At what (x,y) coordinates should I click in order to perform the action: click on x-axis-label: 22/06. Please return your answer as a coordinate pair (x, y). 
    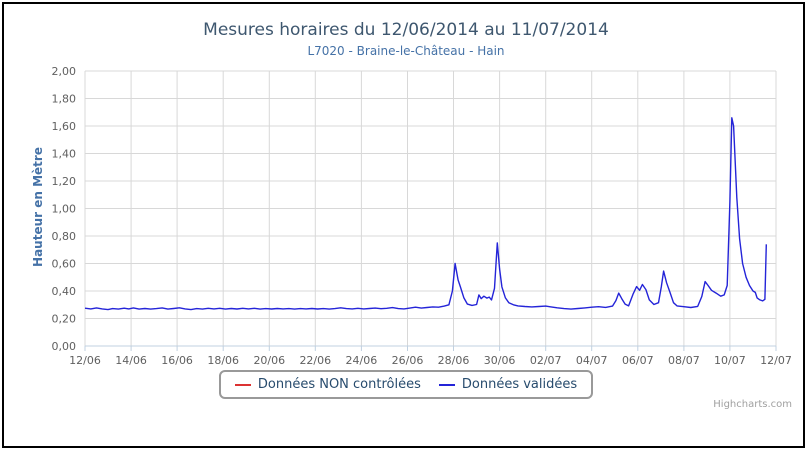
    Looking at the image, I should click on (315, 360).